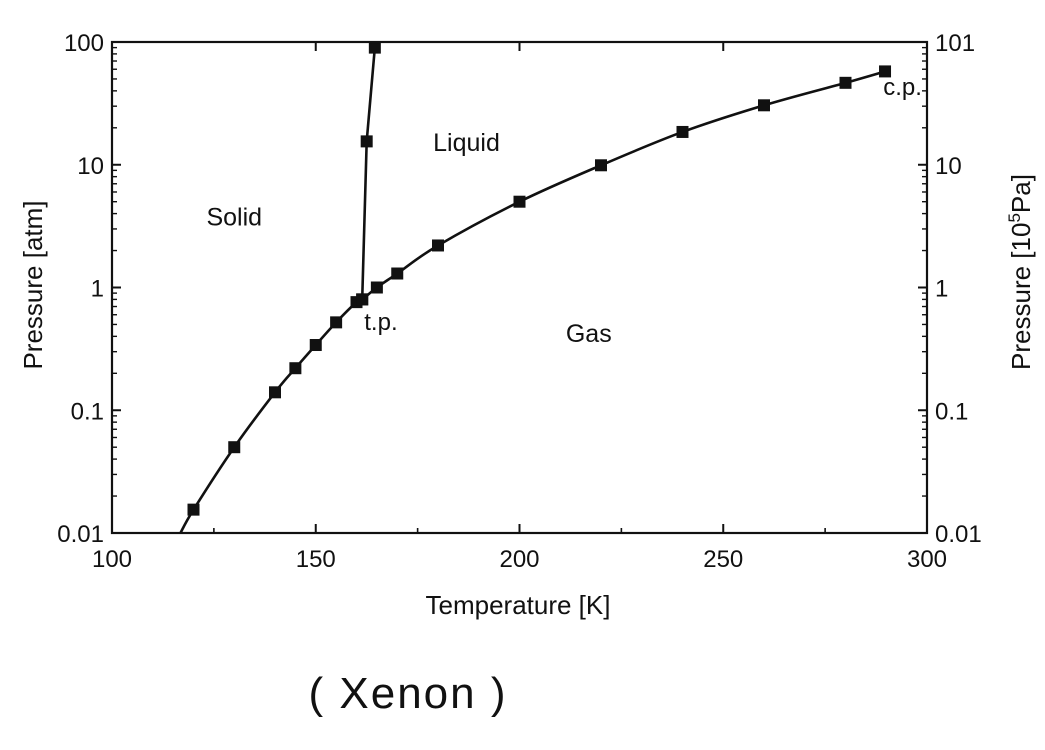  What do you see at coordinates (80, 534) in the screenshot?
I see `y-tick-label-left: 0.01` at bounding box center [80, 534].